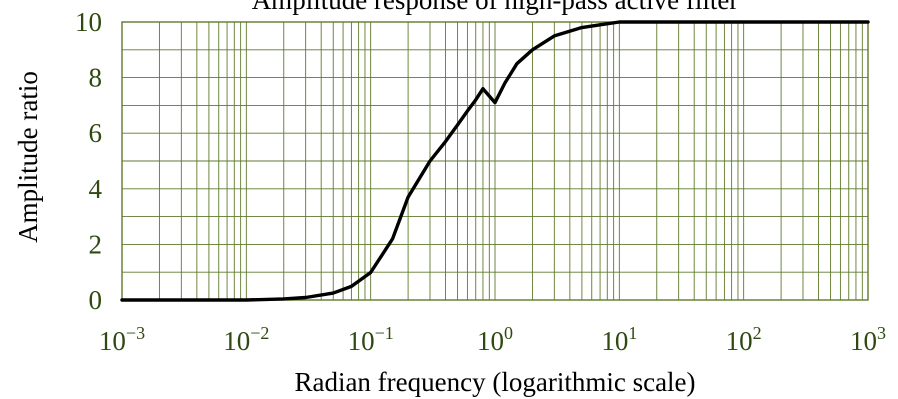  What do you see at coordinates (28, 157) in the screenshot?
I see `y-axis-label: Amplitude ratio` at bounding box center [28, 157].